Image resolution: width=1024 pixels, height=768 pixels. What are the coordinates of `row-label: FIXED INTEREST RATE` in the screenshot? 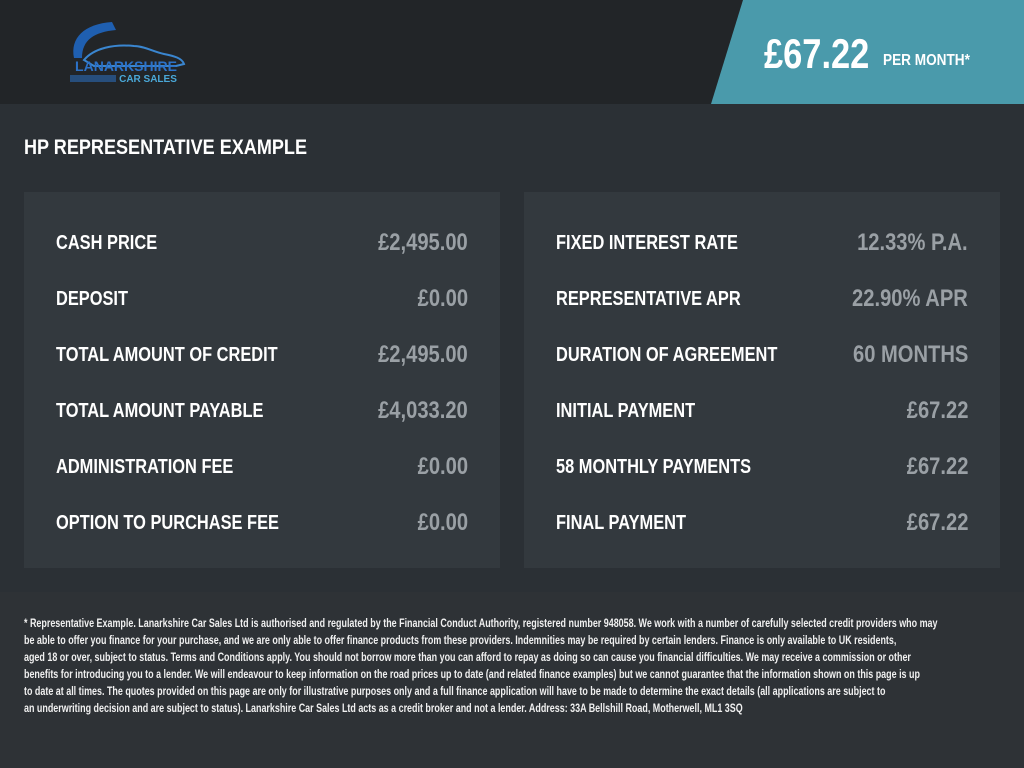 It's located at (647, 243).